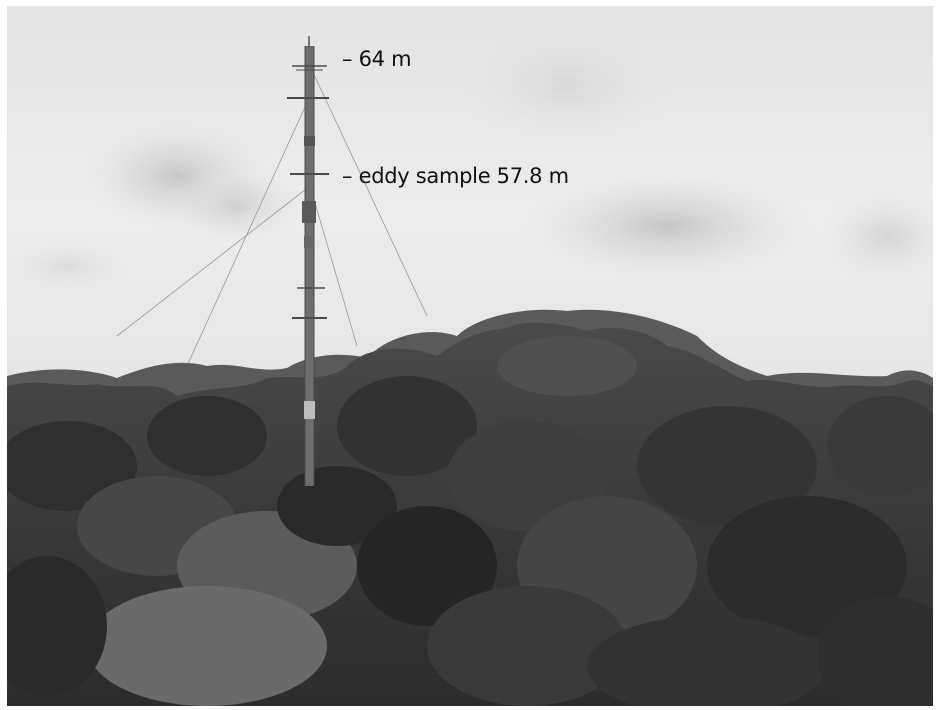  What do you see at coordinates (377, 59) in the screenshot?
I see `top-height-label: – 64 m` at bounding box center [377, 59].